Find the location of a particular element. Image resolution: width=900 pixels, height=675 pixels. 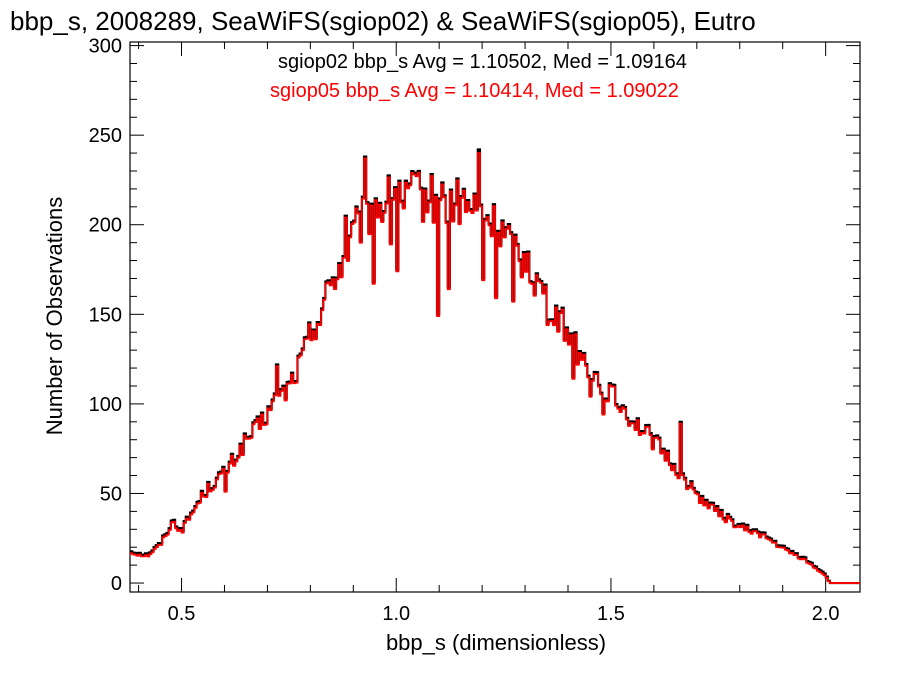

y-tick-label: 150 is located at coordinates (105, 315).